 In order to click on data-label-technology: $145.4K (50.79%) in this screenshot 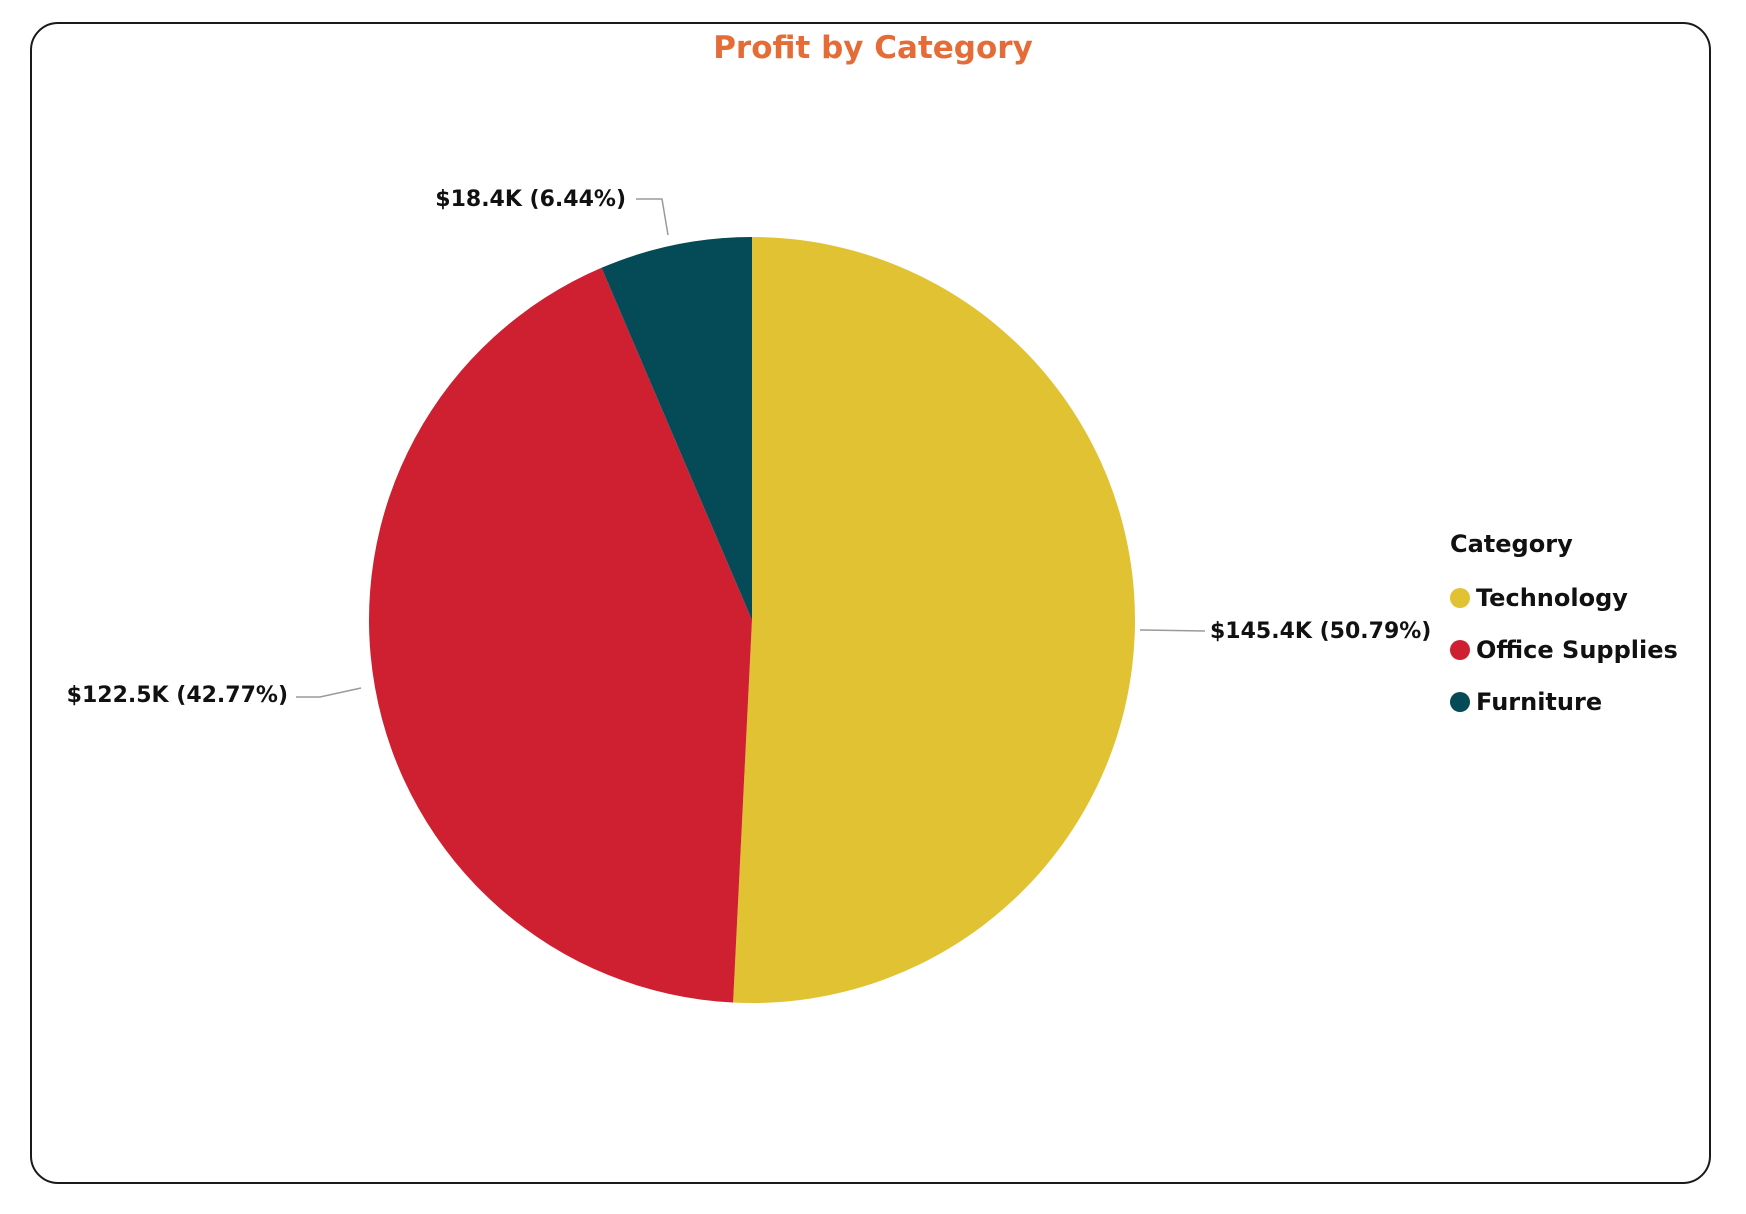, I will do `click(1320, 631)`.